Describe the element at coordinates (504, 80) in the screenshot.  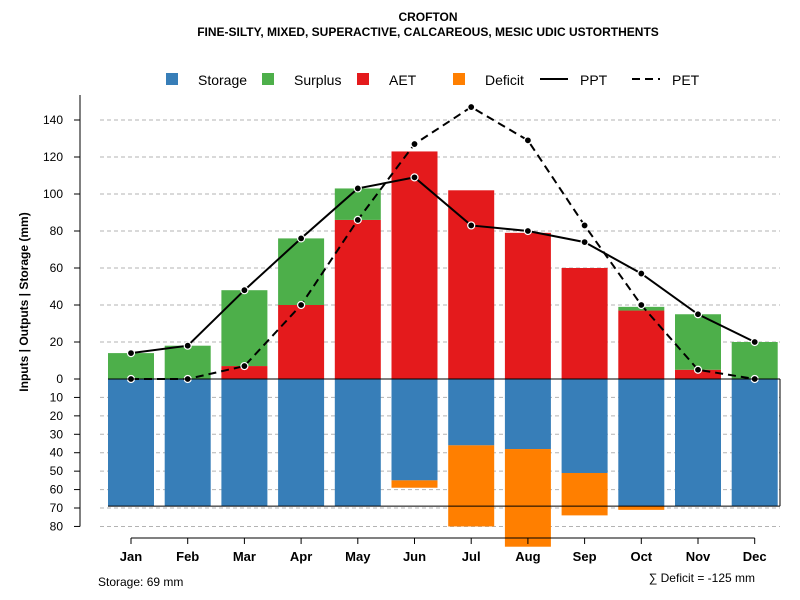
I see `legend-label-deficit: Deficit` at that location.